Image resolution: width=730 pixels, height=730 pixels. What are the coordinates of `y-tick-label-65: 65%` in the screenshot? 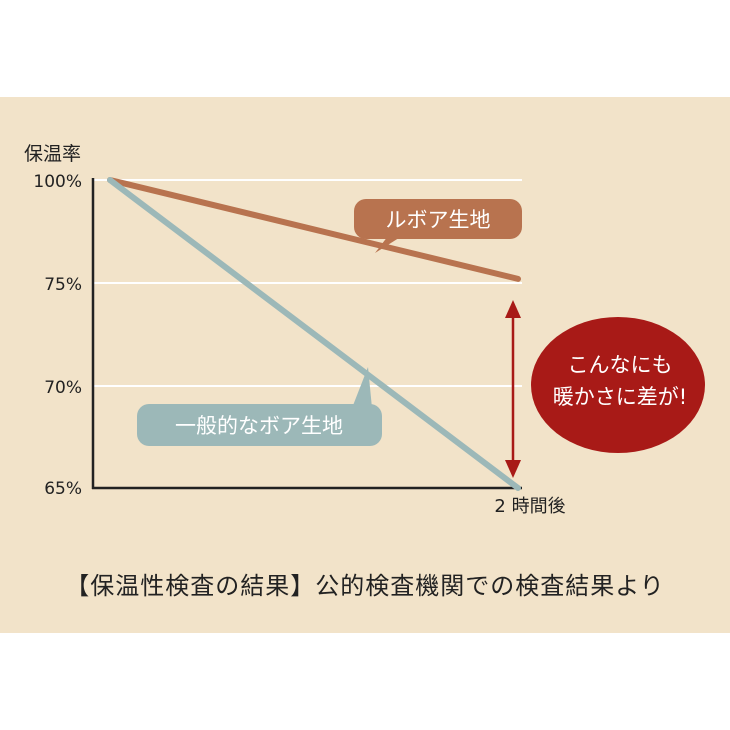 It's located at (63, 489).